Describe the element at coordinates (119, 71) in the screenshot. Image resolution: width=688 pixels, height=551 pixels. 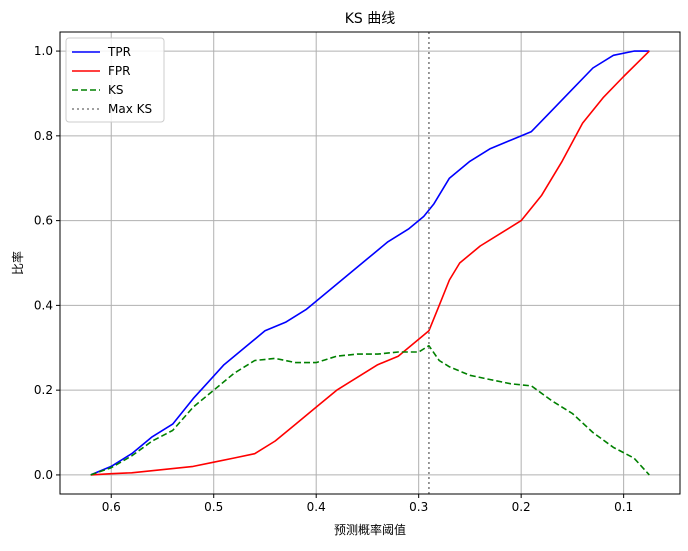
I see `legend-label-fpr: FPR` at that location.